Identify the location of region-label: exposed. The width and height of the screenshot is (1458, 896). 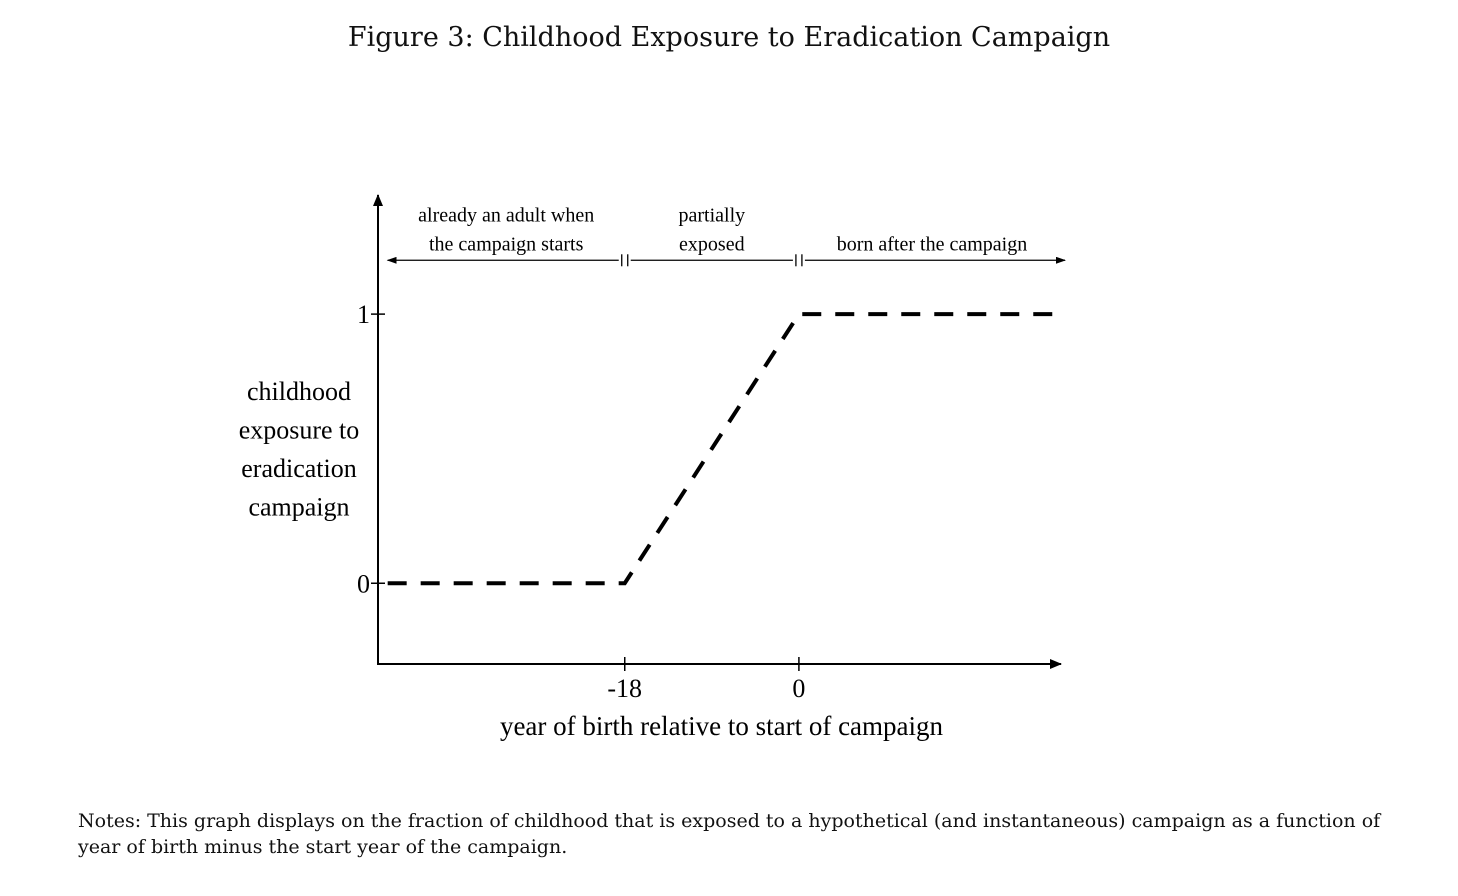
(712, 244).